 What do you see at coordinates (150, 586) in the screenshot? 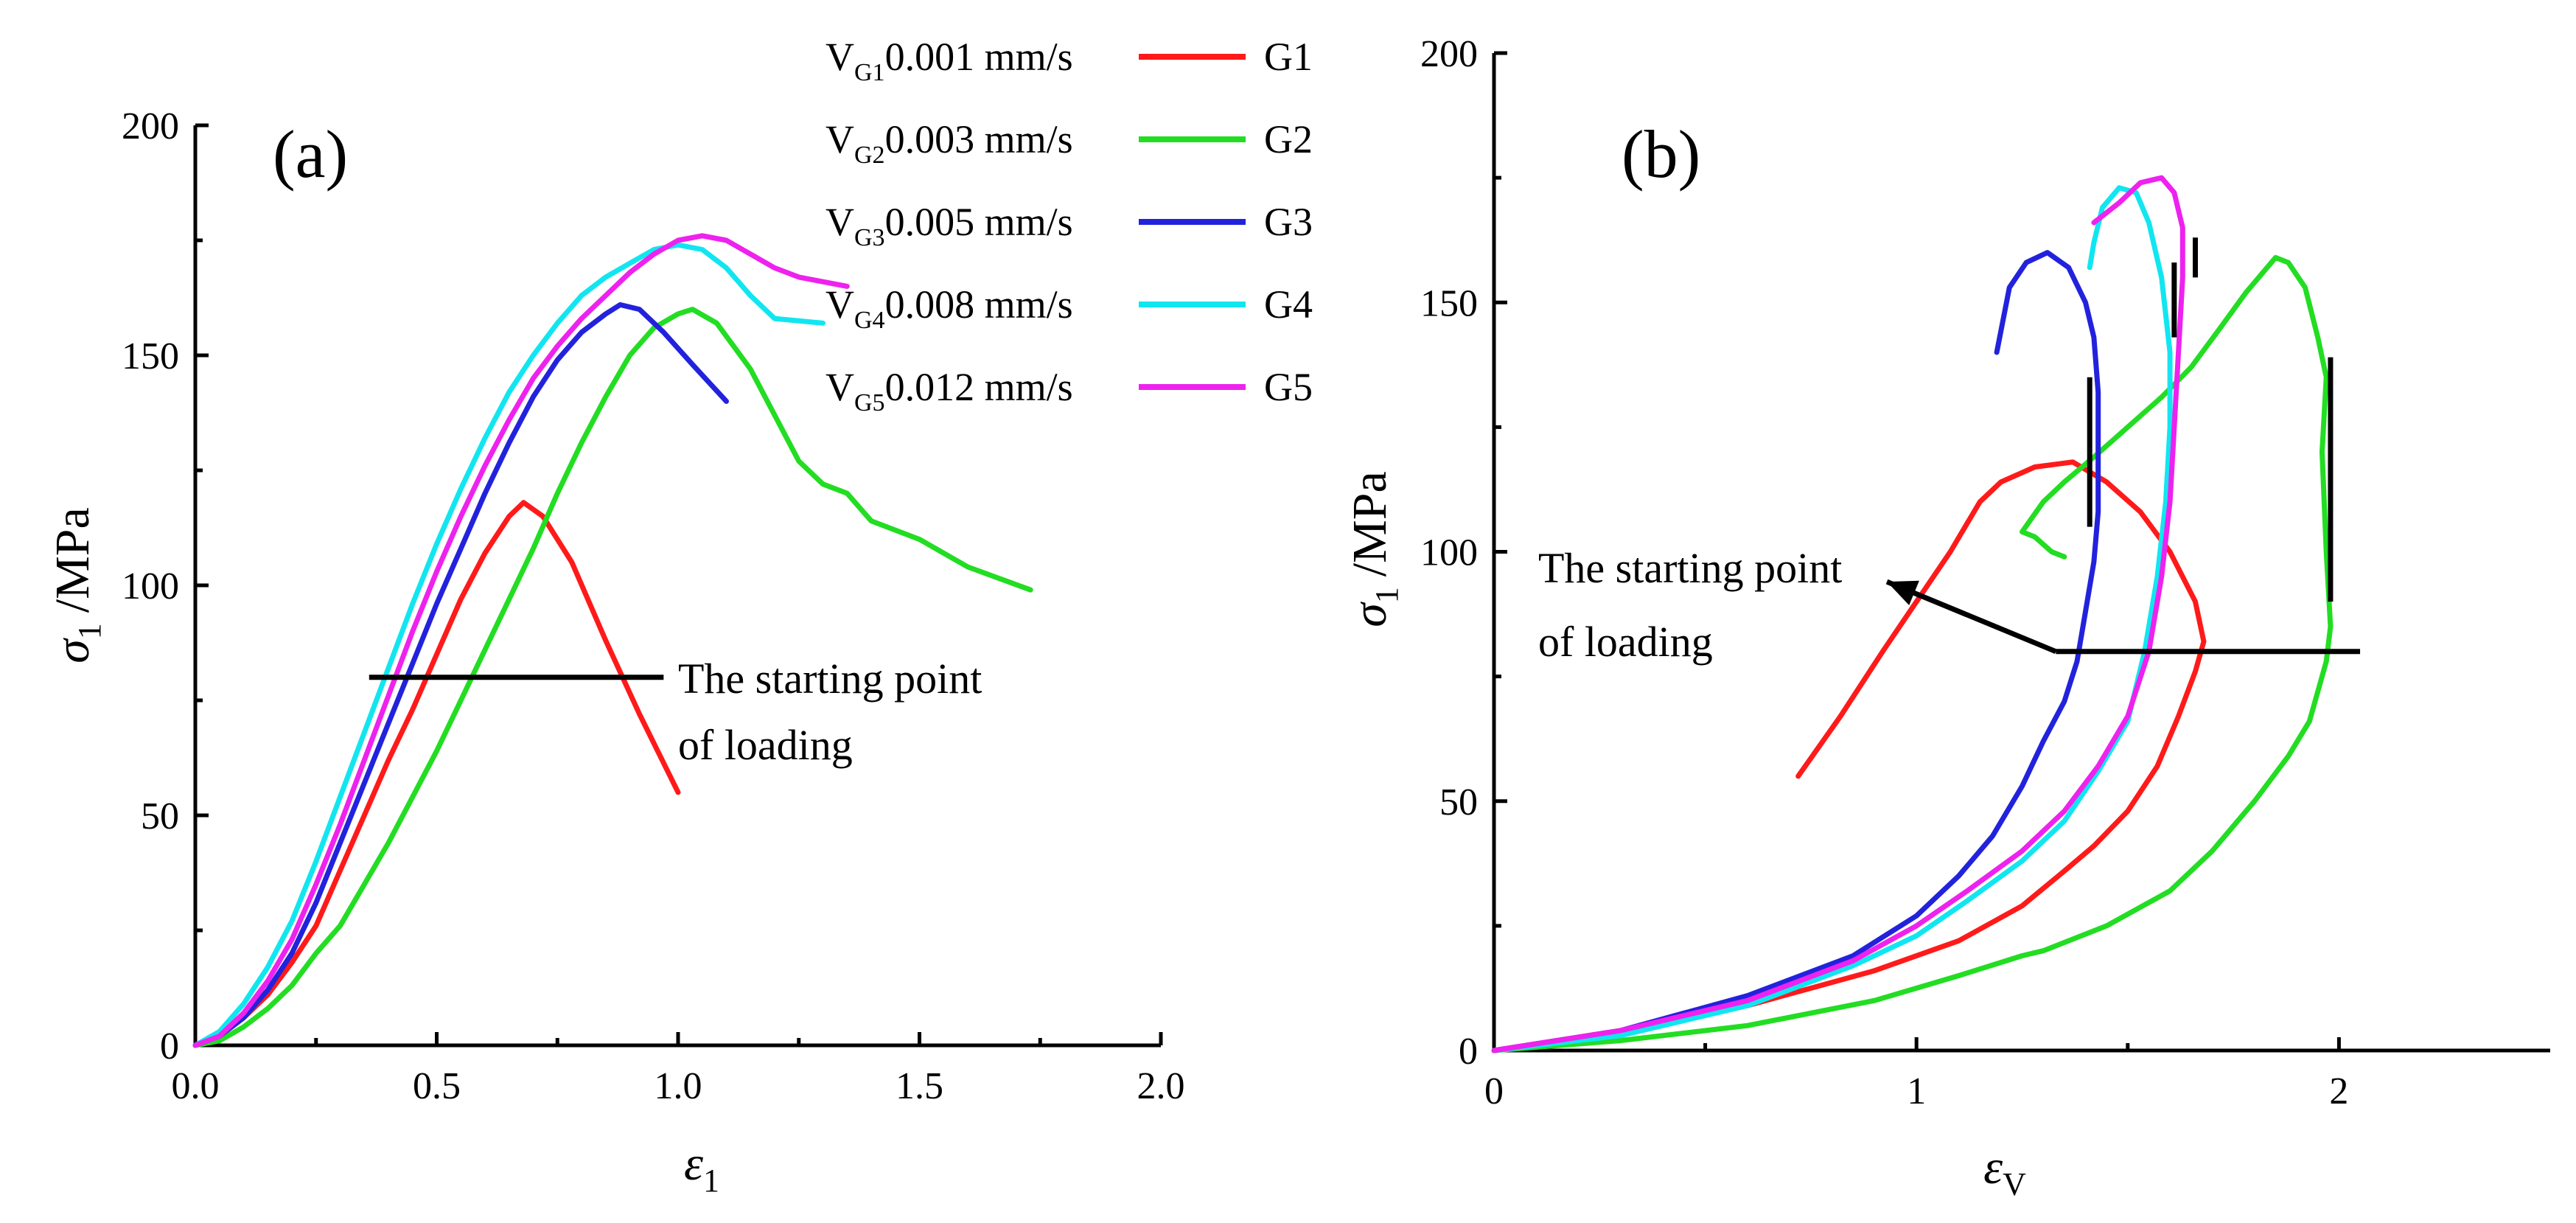
I see `y-tick-label-a: 100` at bounding box center [150, 586].